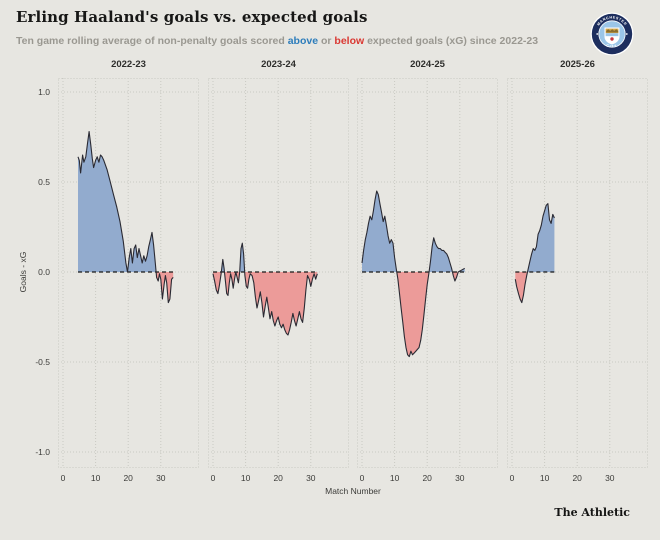 The width and height of the screenshot is (660, 540). Describe the element at coordinates (23, 272) in the screenshot. I see `y-axis-title: Goals - xG` at that location.